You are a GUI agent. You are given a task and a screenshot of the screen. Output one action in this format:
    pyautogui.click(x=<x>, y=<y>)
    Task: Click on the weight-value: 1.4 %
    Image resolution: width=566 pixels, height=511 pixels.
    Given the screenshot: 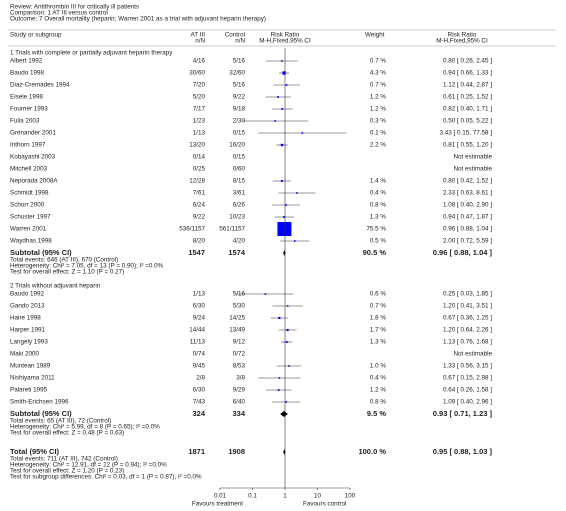 What is the action you would take?
    pyautogui.click(x=378, y=181)
    